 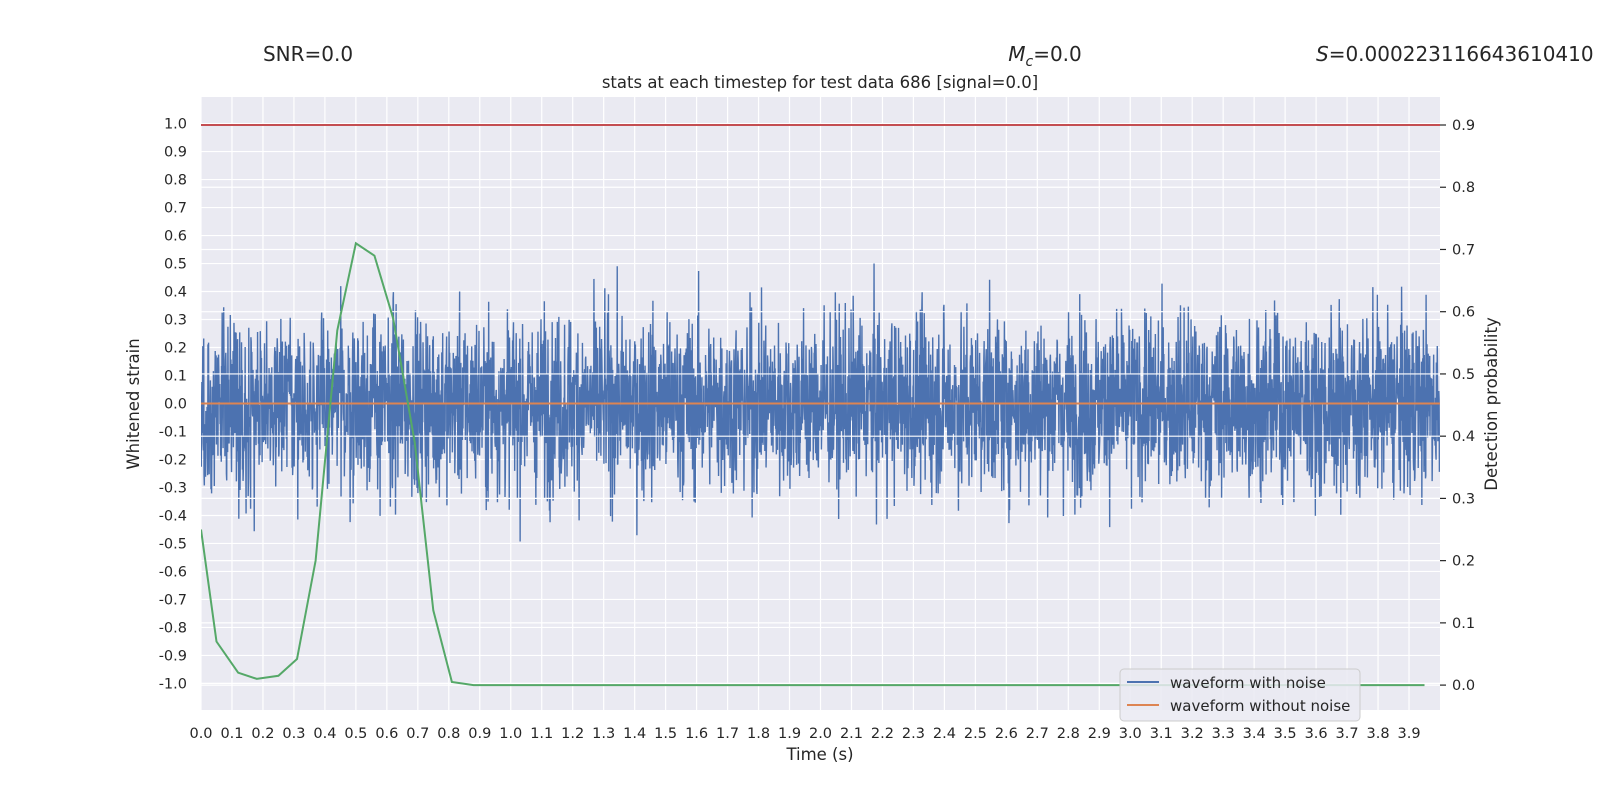 I want to click on y2-tick-label: 0.1, so click(x=1463, y=624).